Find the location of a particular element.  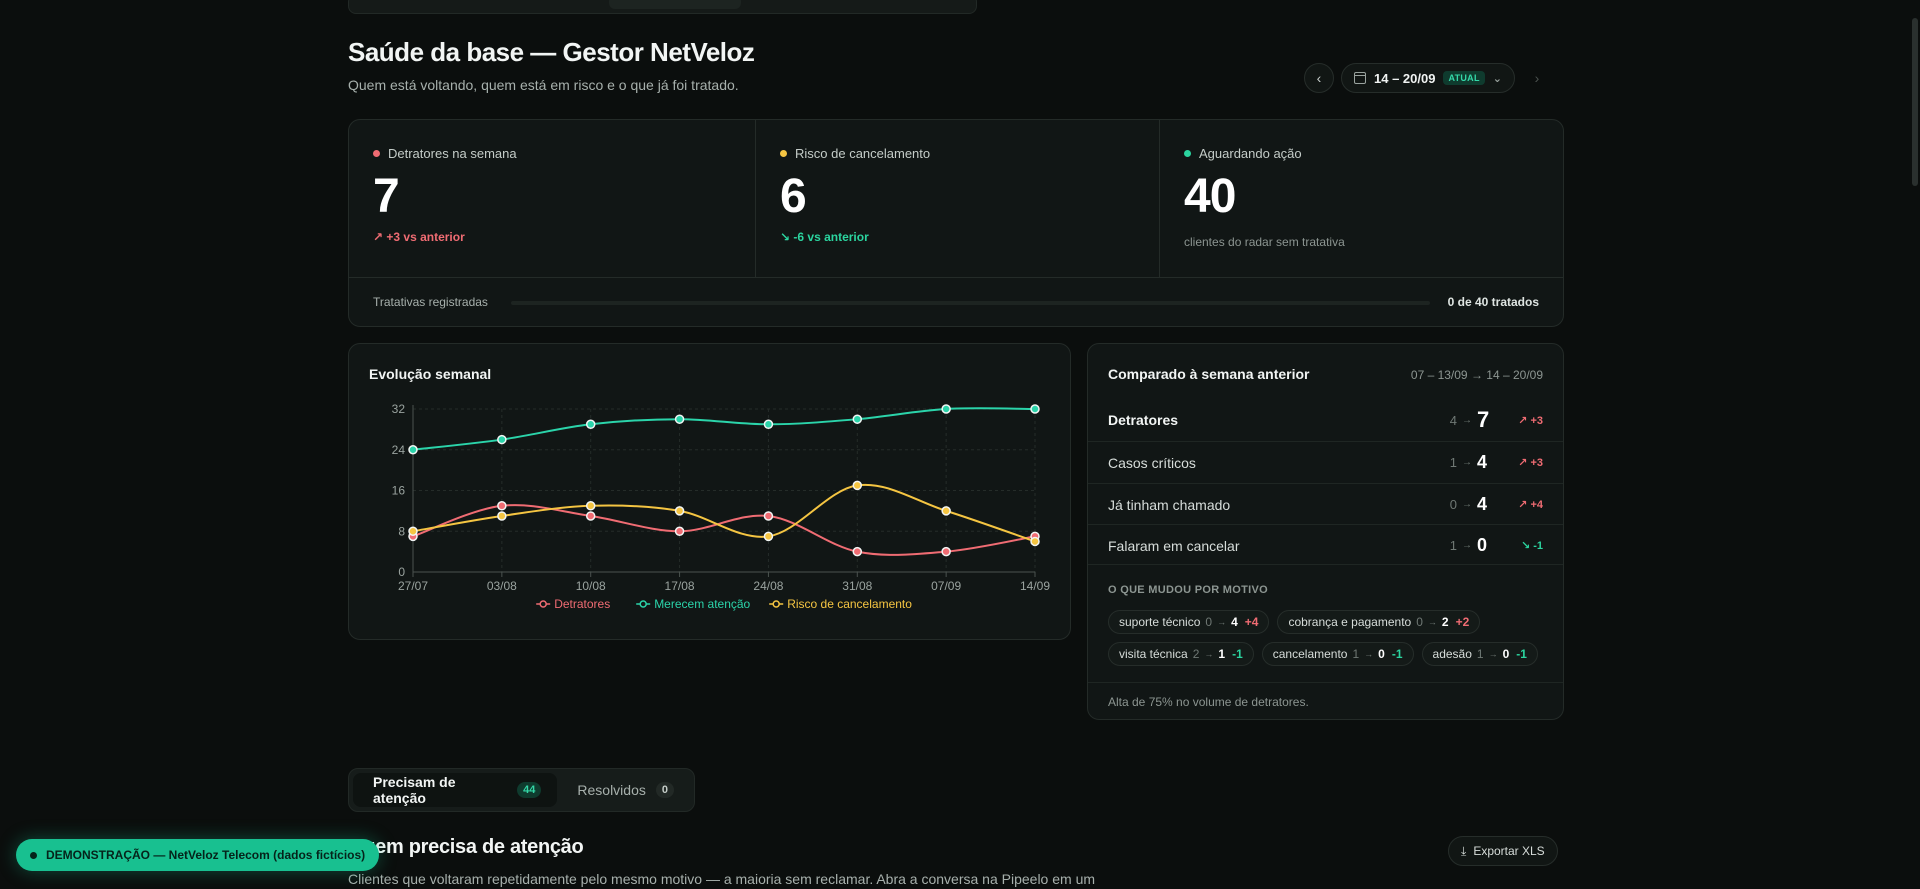

chevron-down-icon: ⌄ is located at coordinates (1497, 78).